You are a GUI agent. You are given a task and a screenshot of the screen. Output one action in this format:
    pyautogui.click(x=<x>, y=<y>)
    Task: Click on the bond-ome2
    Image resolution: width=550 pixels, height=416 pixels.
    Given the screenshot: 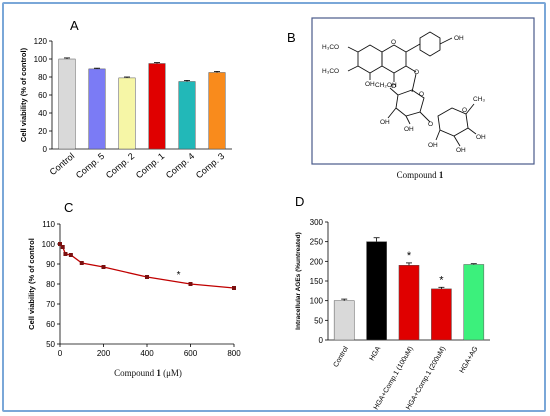 What is the action you would take?
    pyautogui.click(x=353, y=68)
    